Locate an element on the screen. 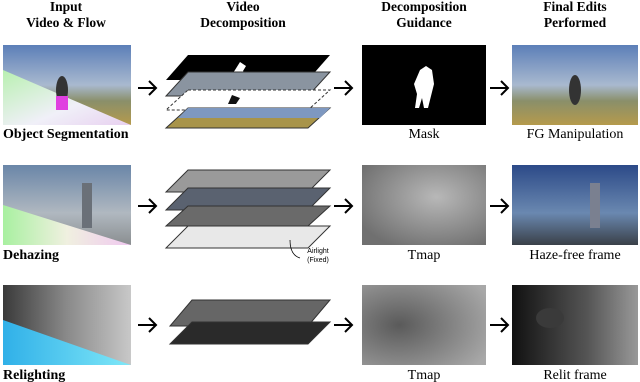  annotation: Airlight is located at coordinates (317, 251).